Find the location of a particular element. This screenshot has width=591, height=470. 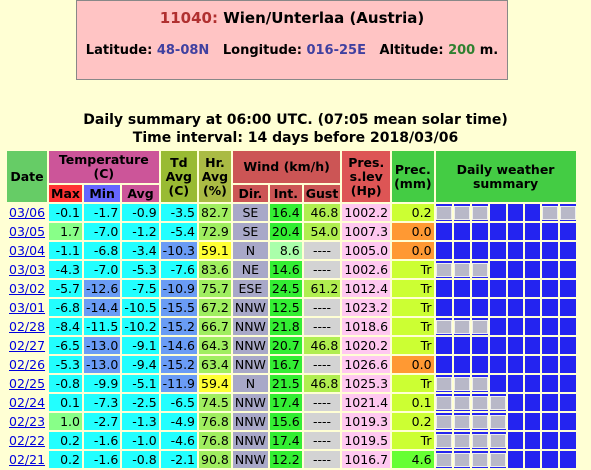

lat-label: Latitude: is located at coordinates (119, 50).